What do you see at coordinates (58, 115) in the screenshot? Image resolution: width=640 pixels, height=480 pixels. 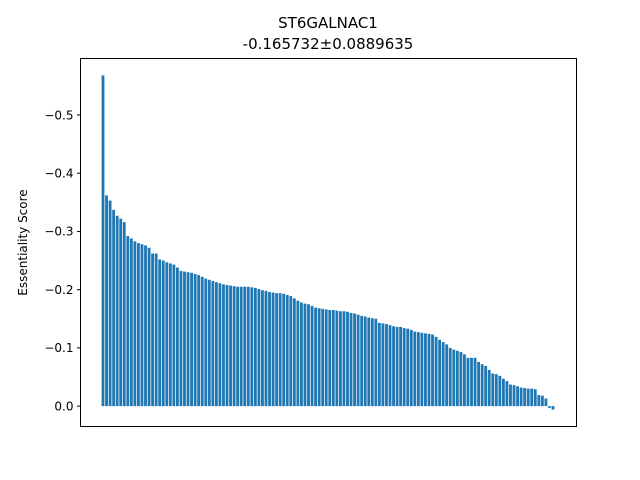 I see `y-tick-label: −0.5` at bounding box center [58, 115].